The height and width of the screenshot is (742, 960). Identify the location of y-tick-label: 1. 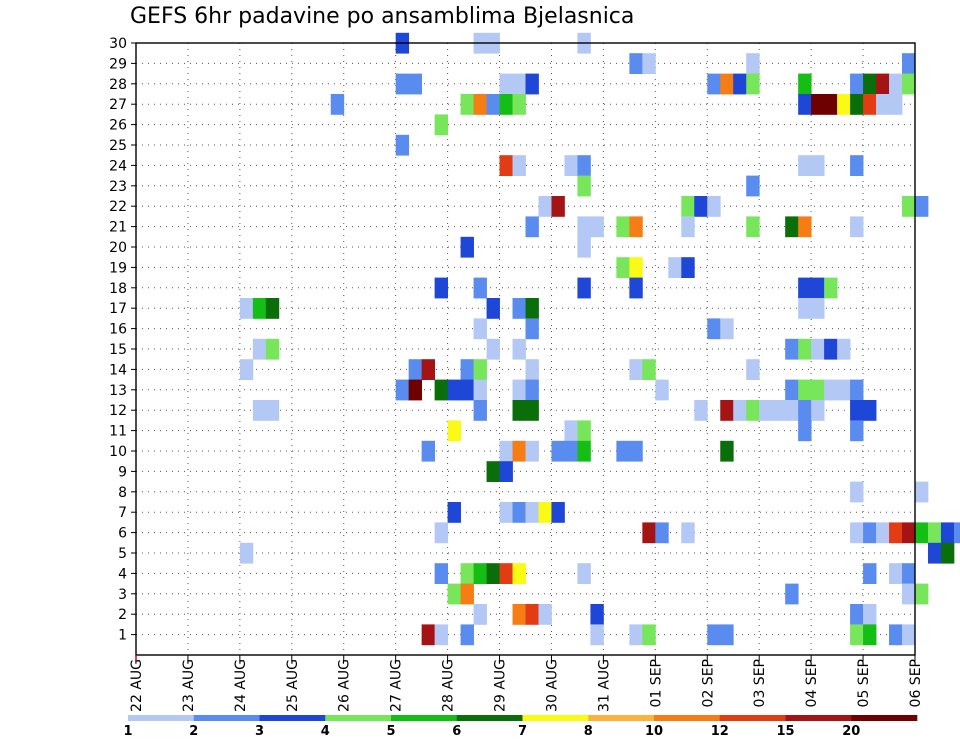
(122, 636).